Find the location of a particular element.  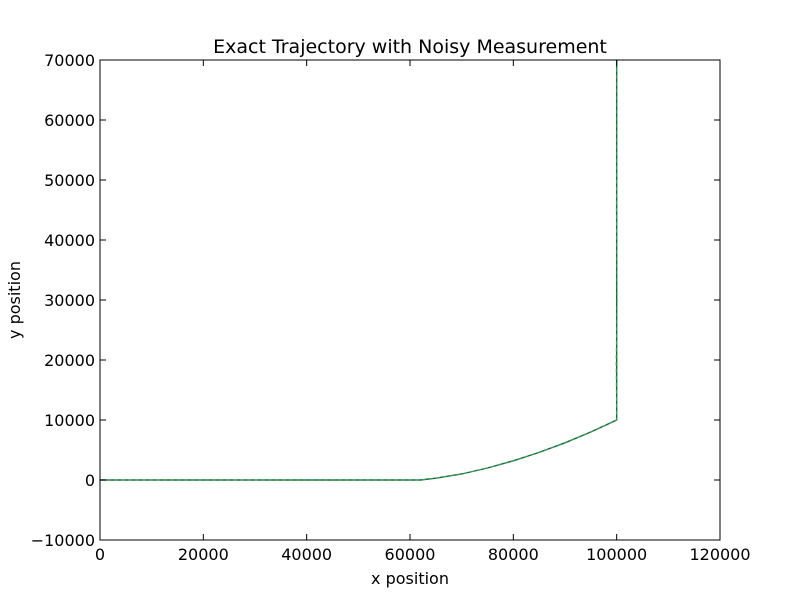

x-tick-label: 100000 is located at coordinates (616, 554).